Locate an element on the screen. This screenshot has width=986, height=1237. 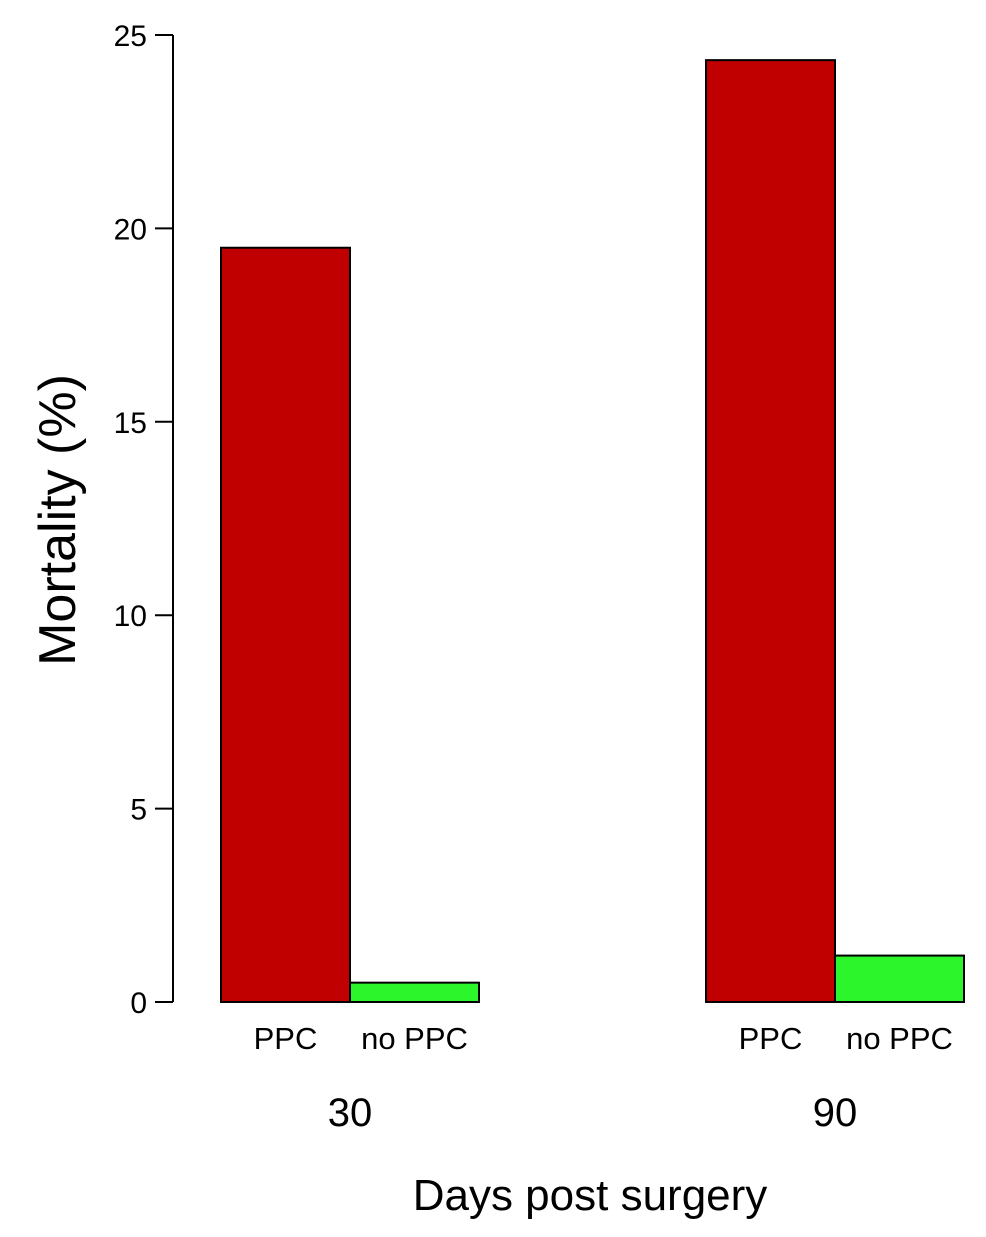
y-tick-label: 20 is located at coordinates (130, 229).